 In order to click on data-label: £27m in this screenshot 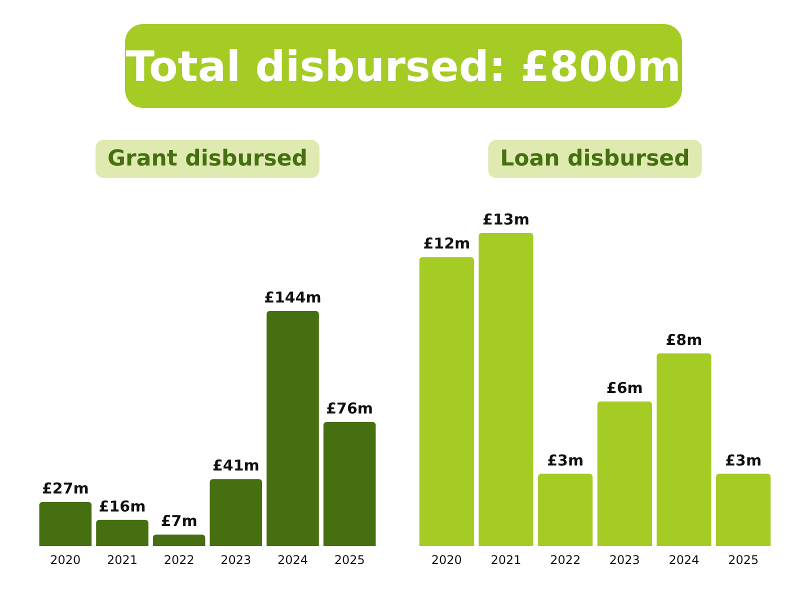, I will do `click(65, 488)`.